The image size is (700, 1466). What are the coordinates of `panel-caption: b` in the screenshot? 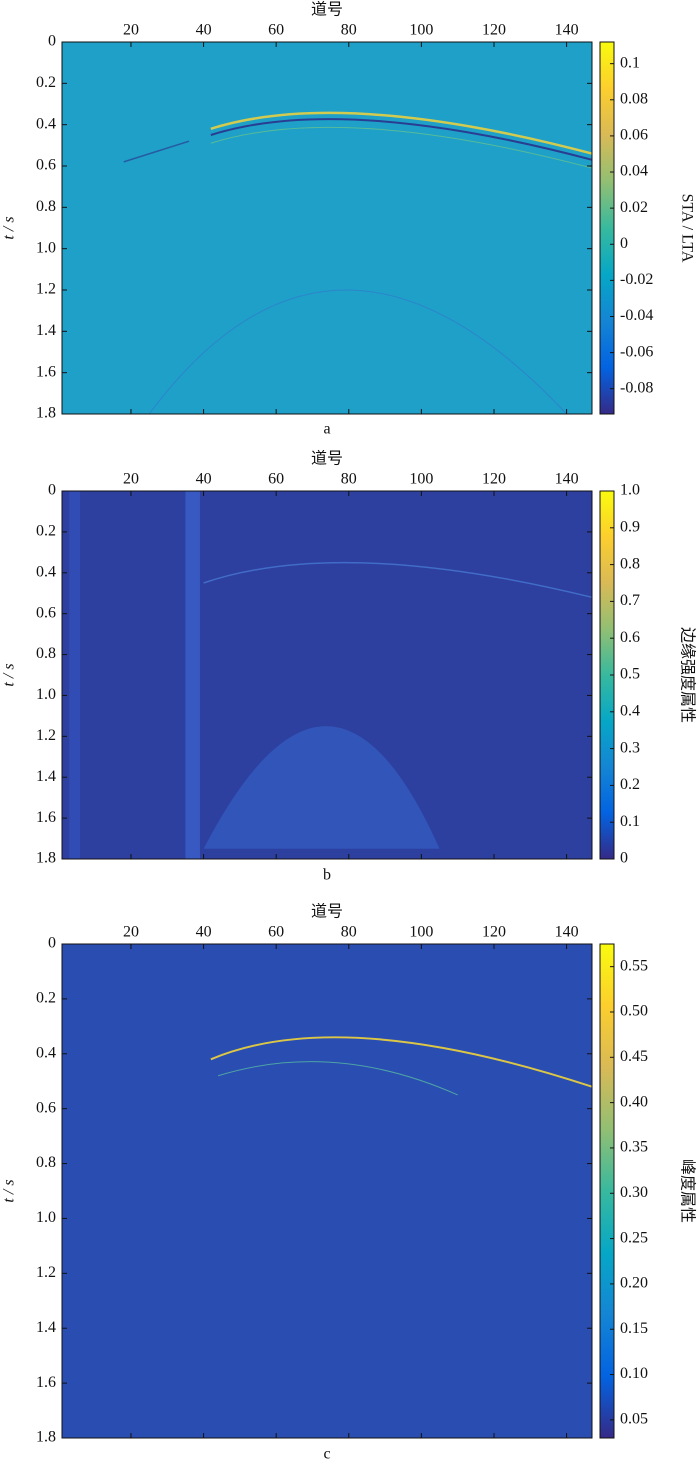 It's located at (327, 875).